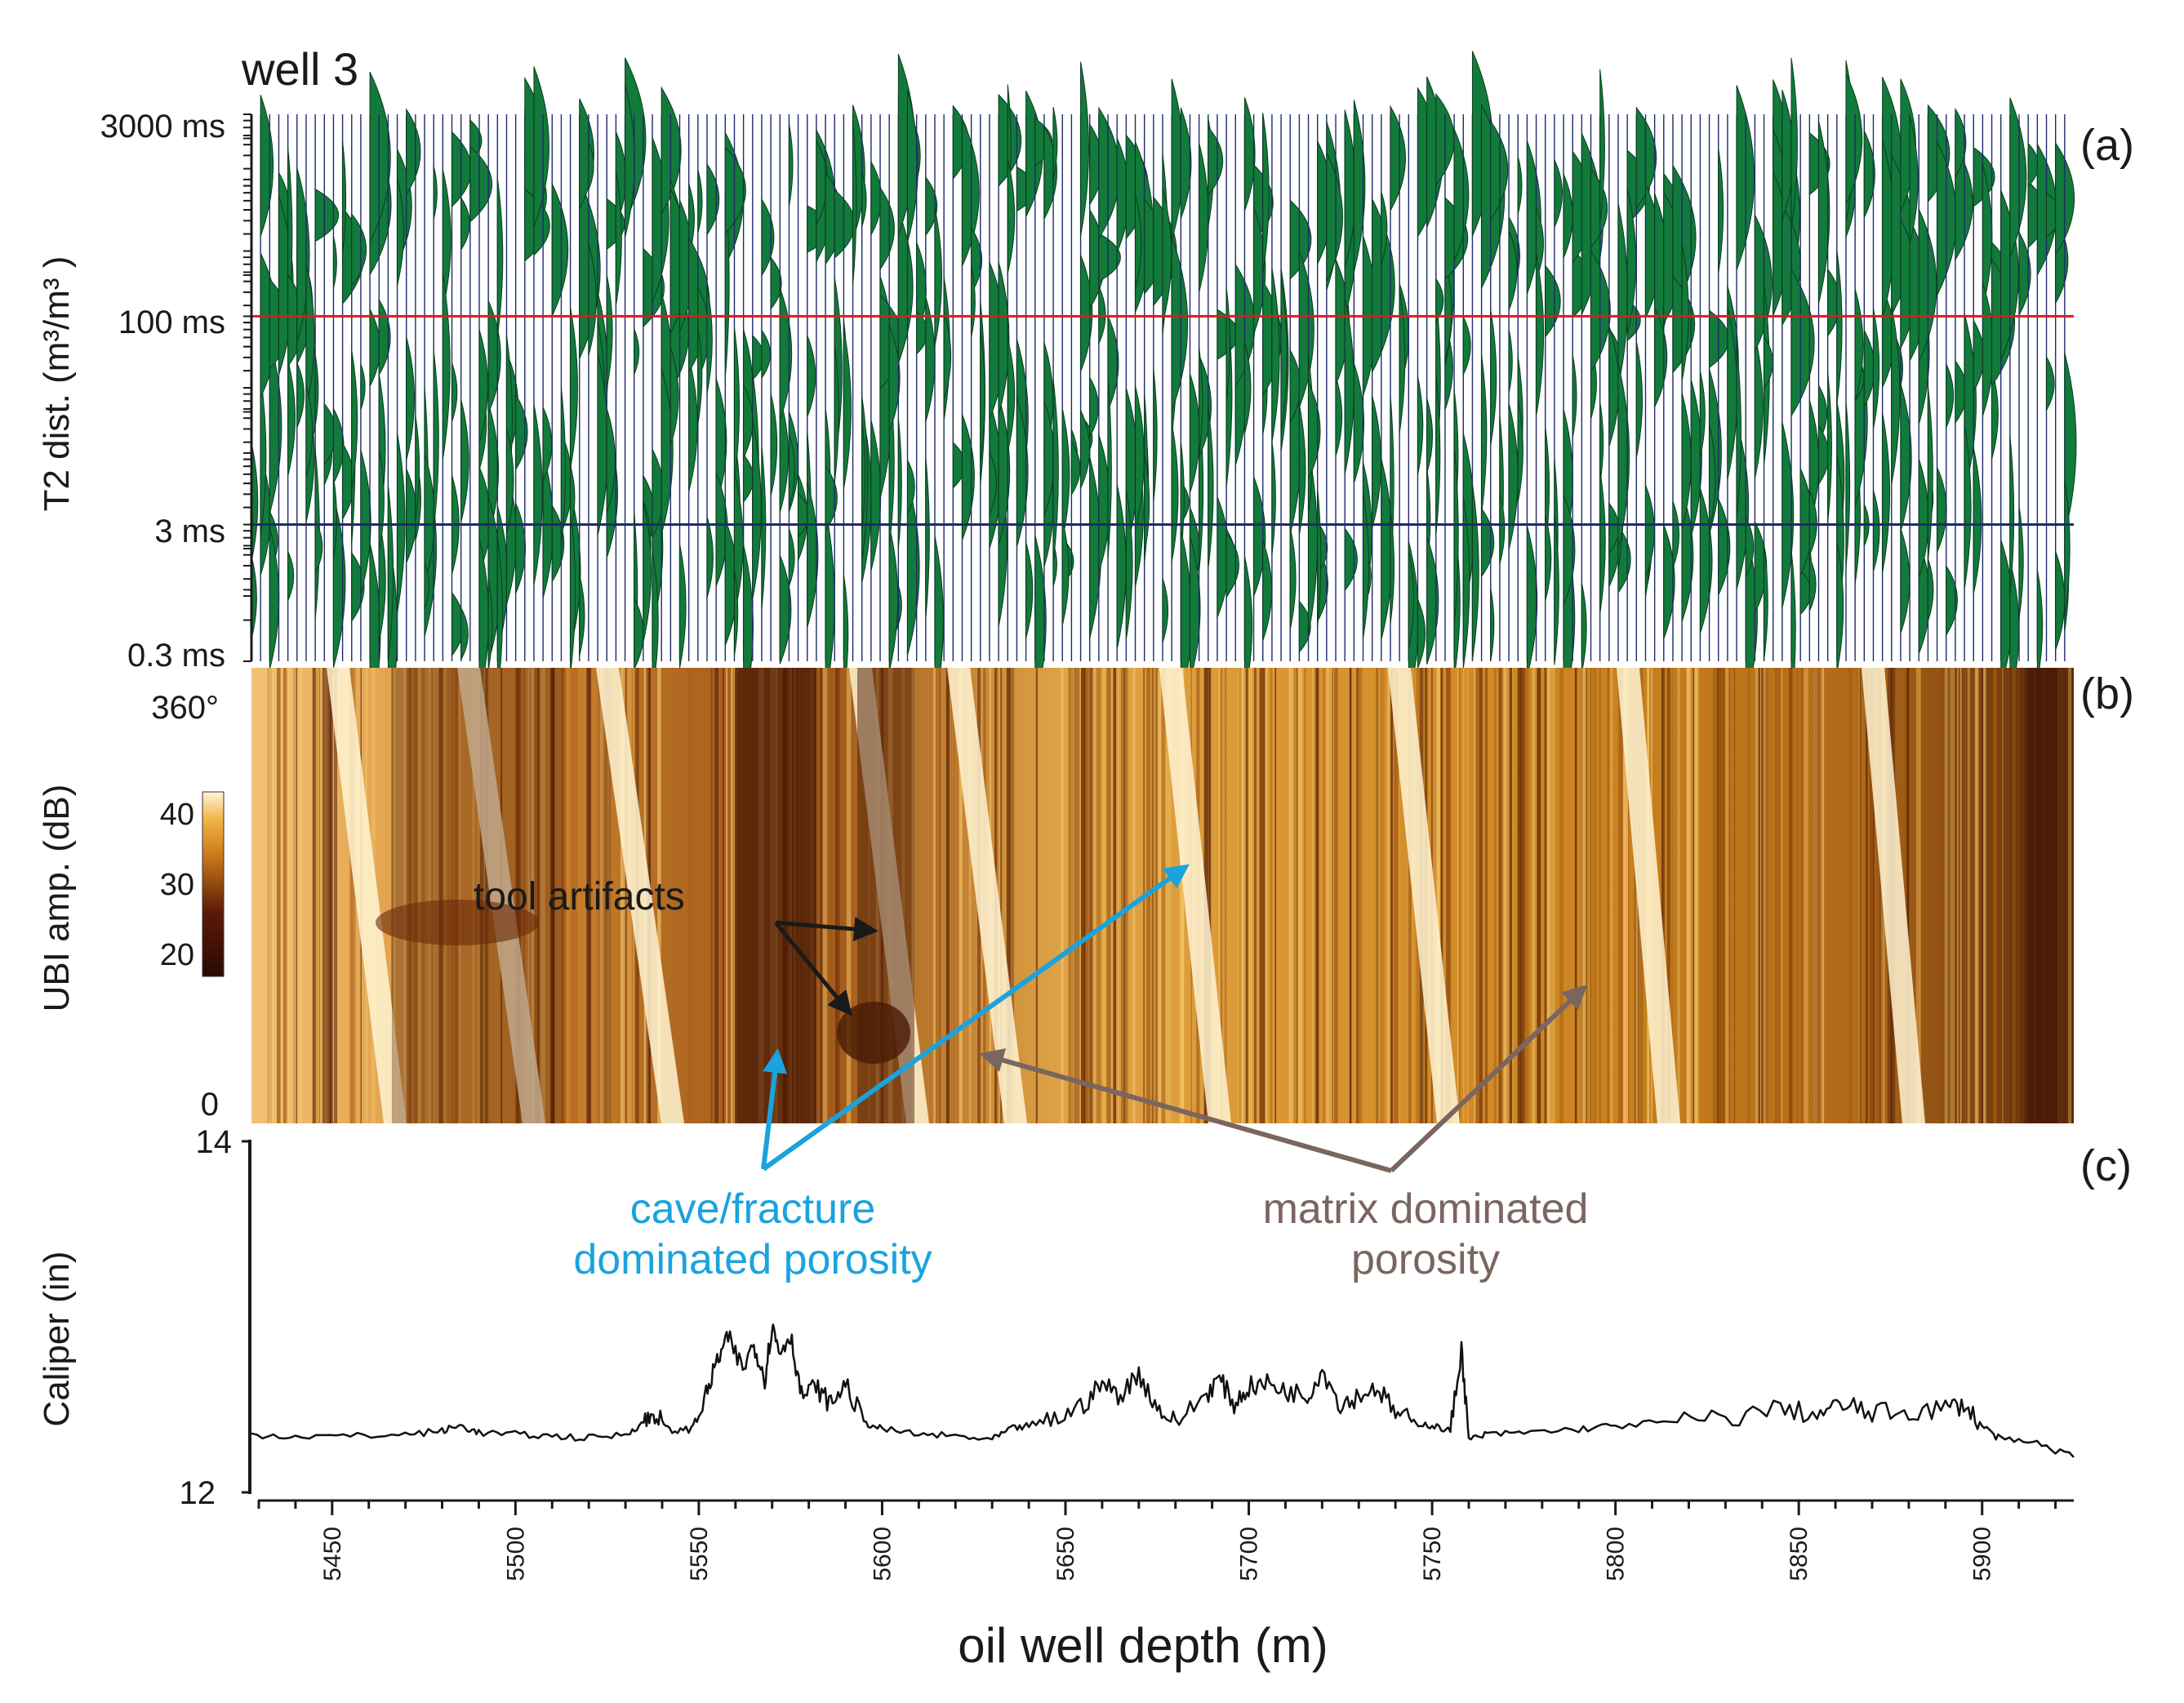  What do you see at coordinates (176, 656) in the screenshot?
I see `t2-tick-0.3ms: 0.3 ms` at bounding box center [176, 656].